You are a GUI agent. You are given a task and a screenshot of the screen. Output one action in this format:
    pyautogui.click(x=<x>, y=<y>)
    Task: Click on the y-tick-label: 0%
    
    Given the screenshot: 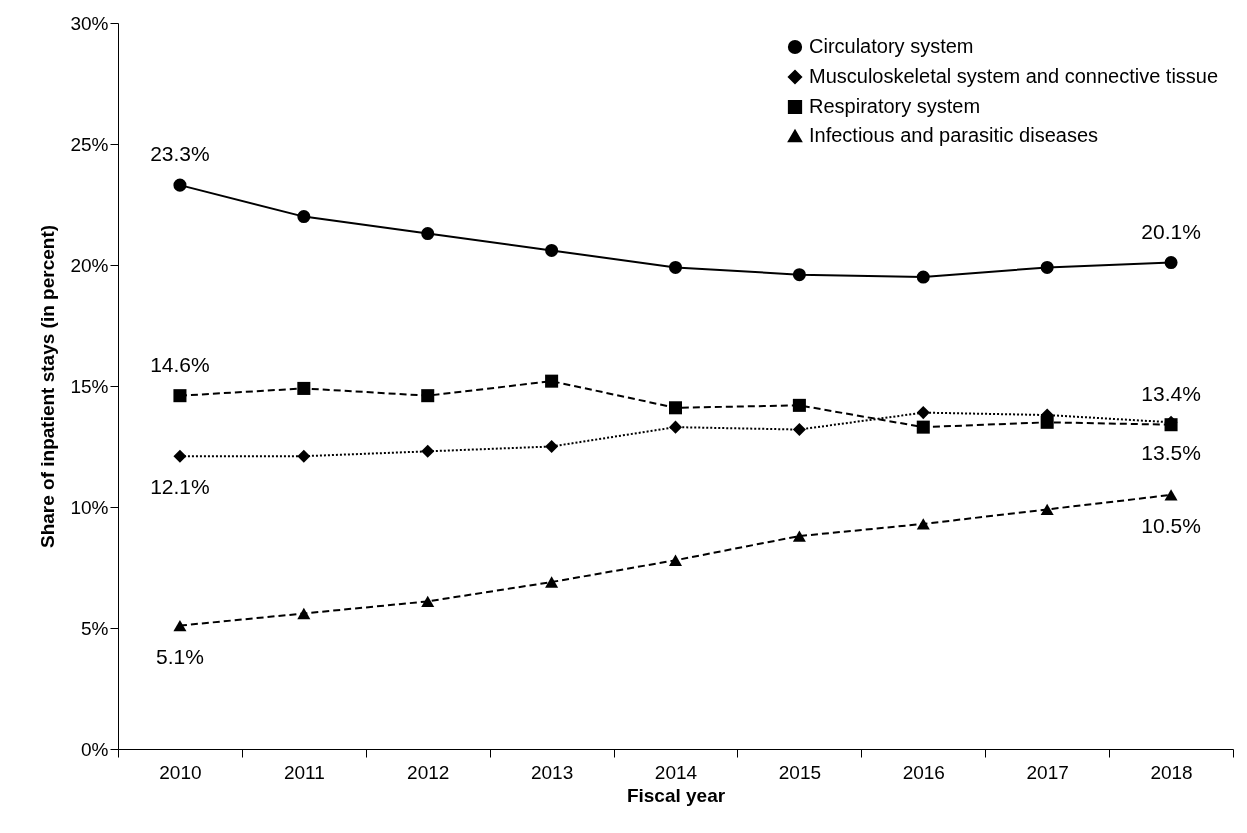 What is the action you would take?
    pyautogui.click(x=95, y=749)
    